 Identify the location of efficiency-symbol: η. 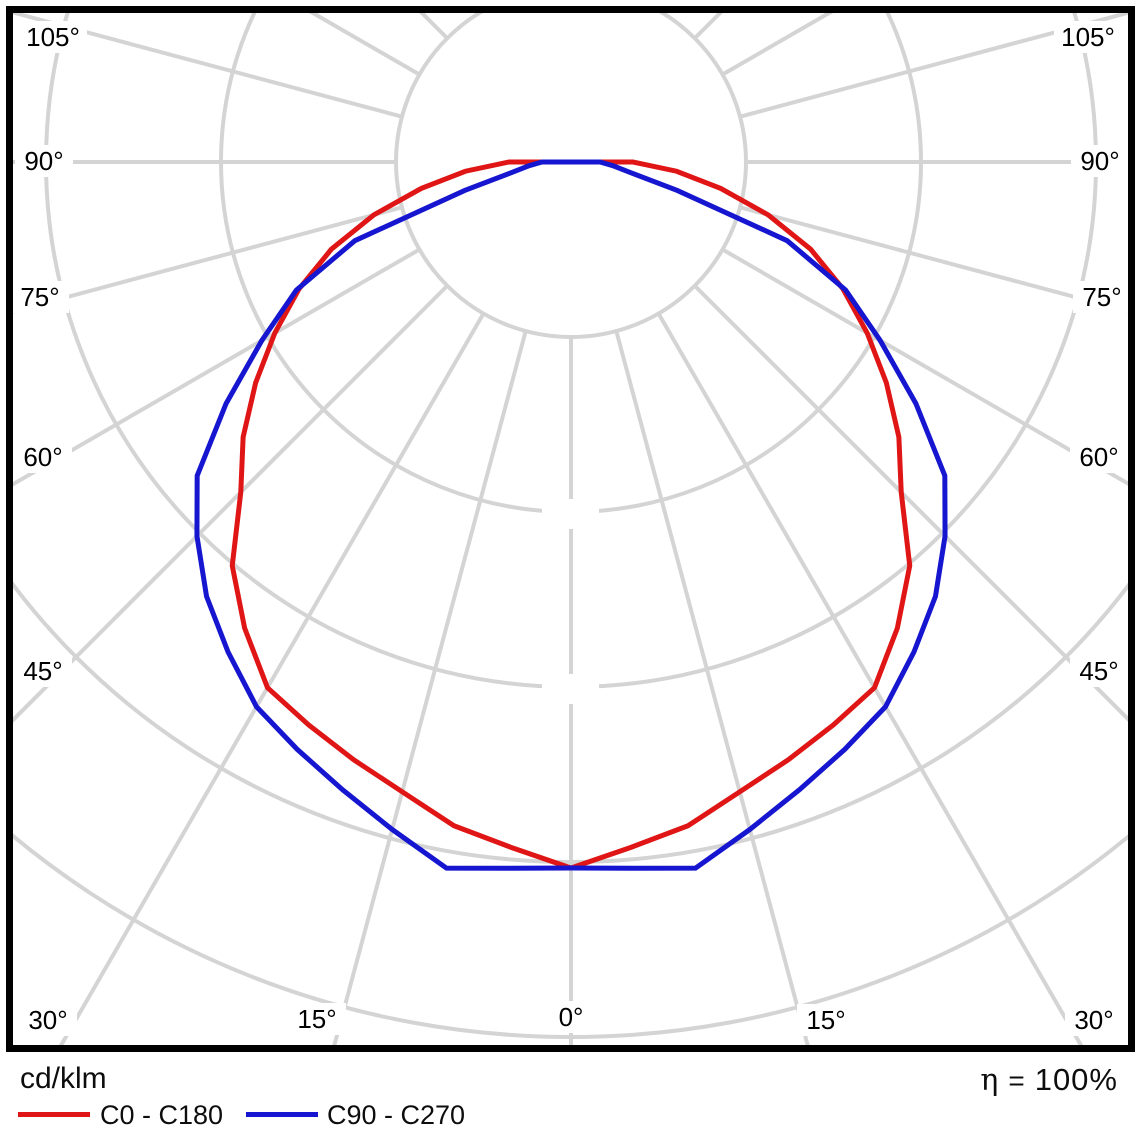
(989, 1080).